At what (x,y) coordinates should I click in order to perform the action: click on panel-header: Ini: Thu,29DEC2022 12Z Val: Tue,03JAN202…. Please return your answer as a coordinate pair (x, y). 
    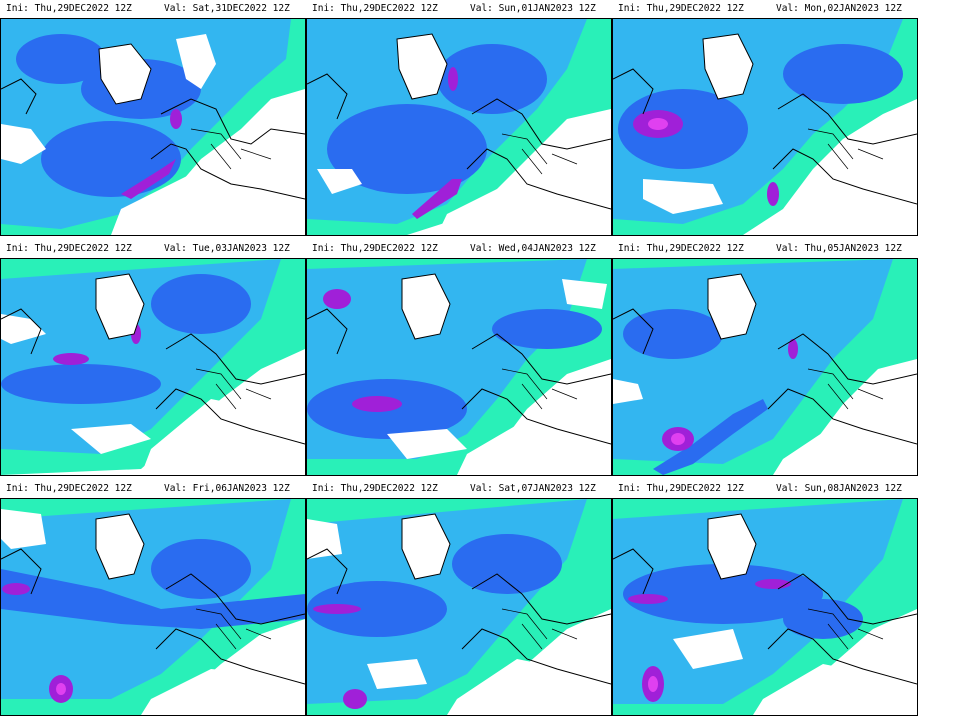
    Looking at the image, I should click on (153, 249).